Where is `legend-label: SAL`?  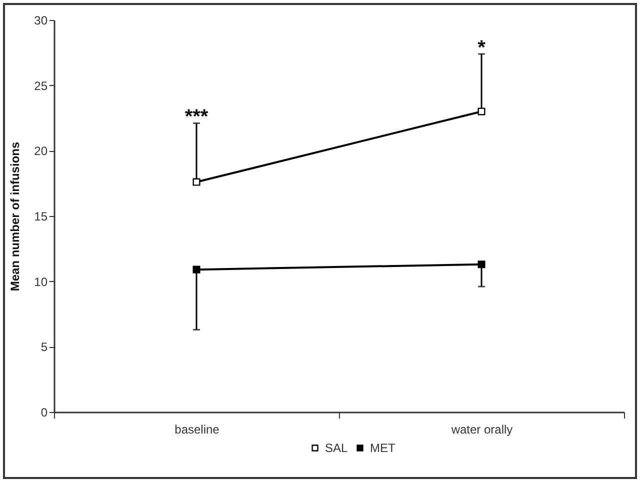
legend-label: SAL is located at coordinates (336, 448).